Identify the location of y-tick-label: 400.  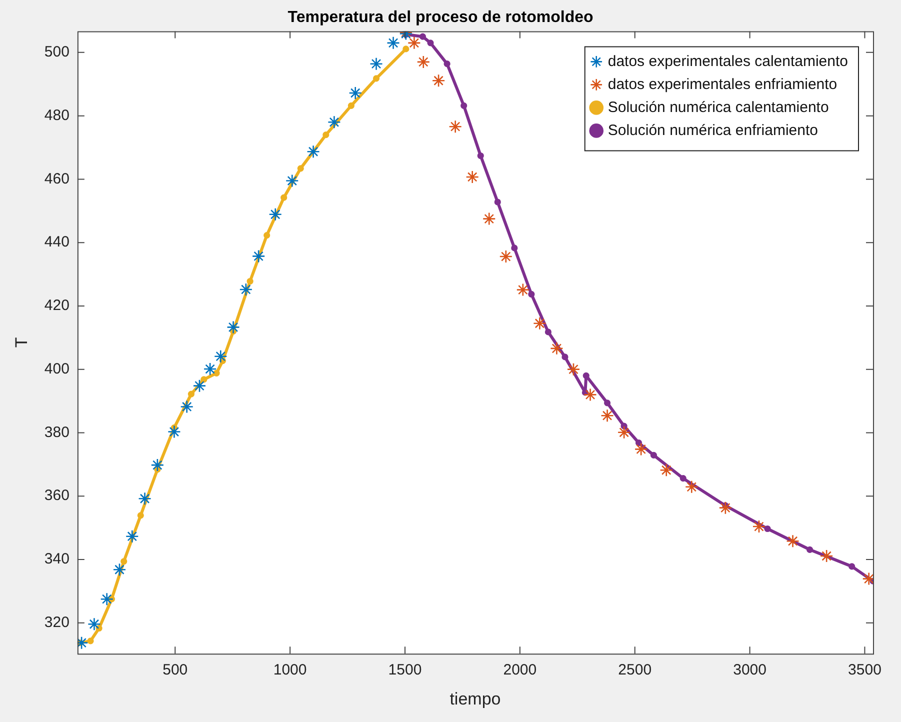
(57, 369).